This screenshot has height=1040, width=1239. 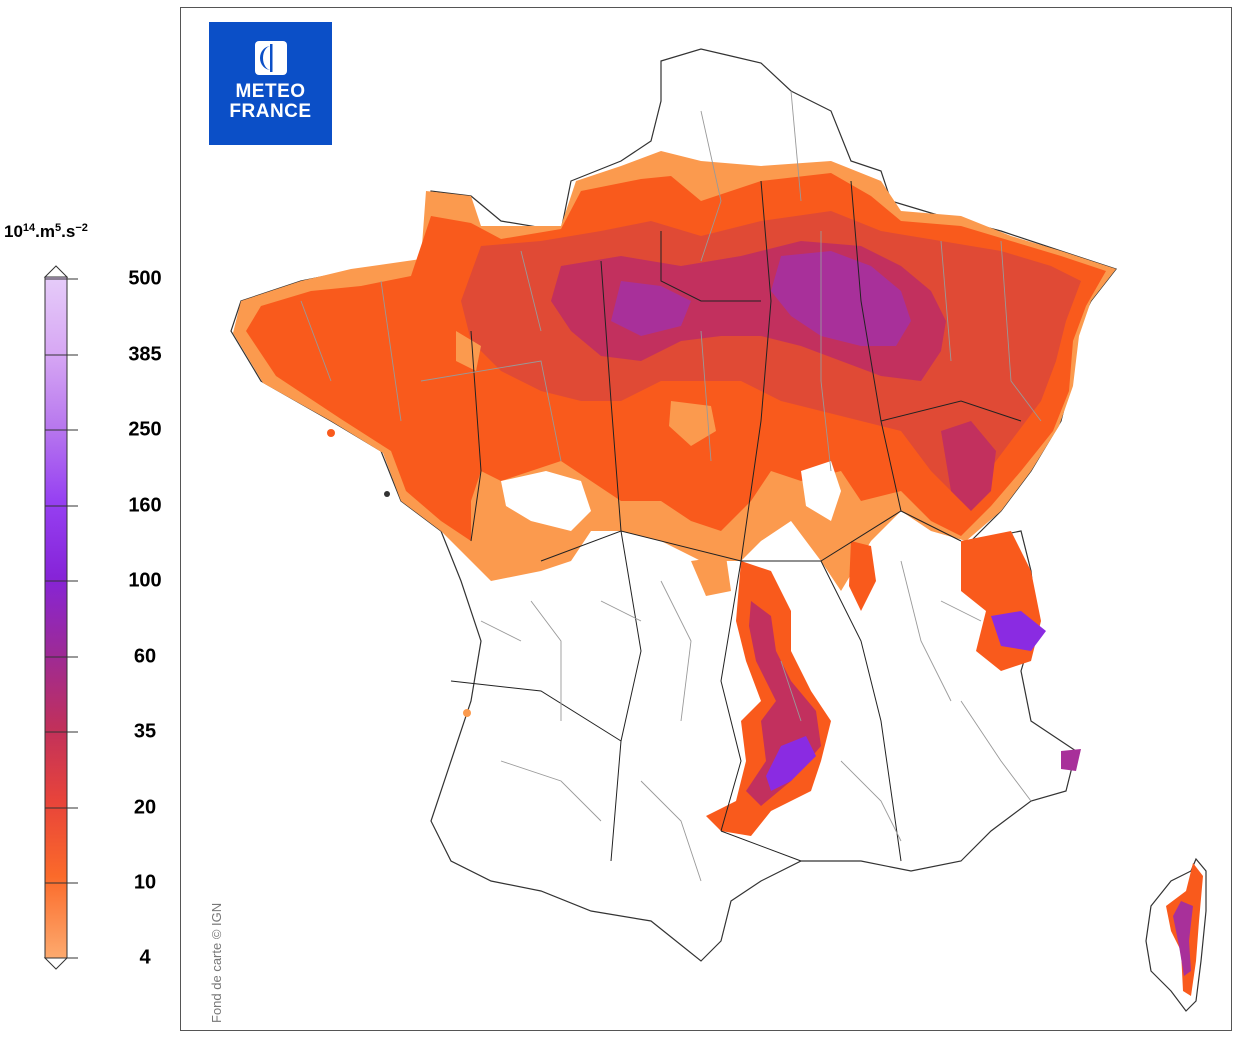 What do you see at coordinates (145, 580) in the screenshot?
I see `colorbar-tick-label: 100` at bounding box center [145, 580].